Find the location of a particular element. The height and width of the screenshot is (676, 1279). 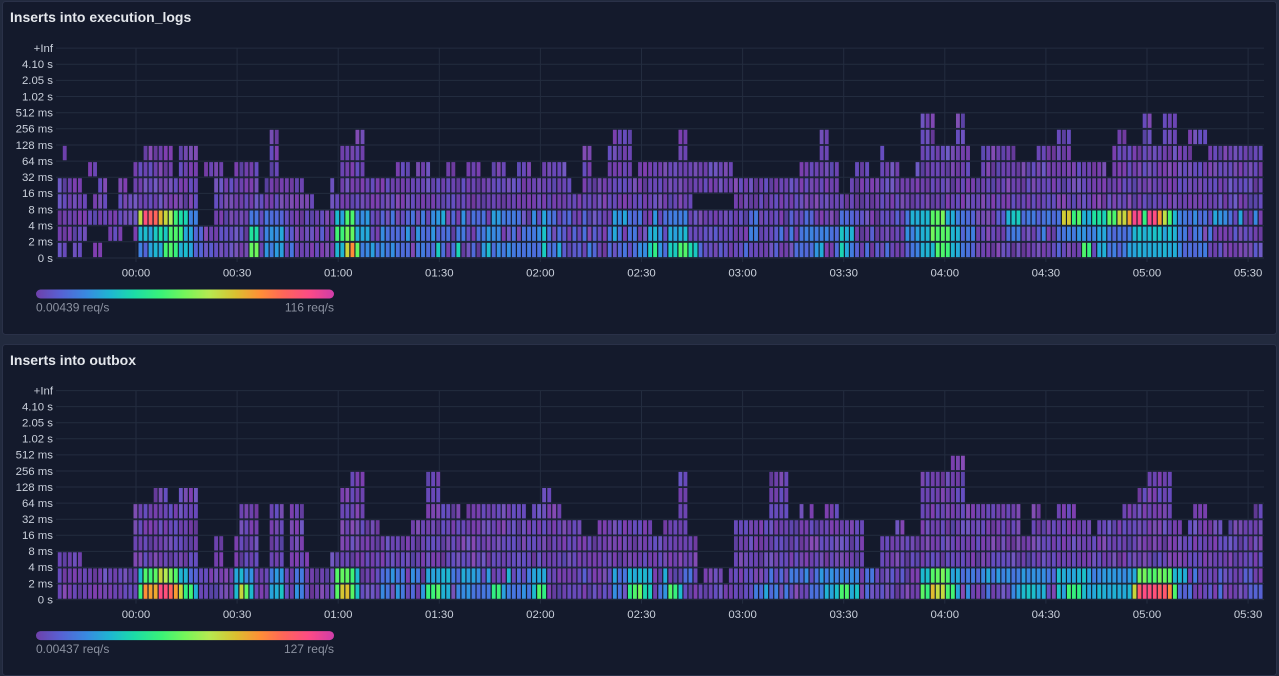

svg-text: 0.00437 req/s is located at coordinates (72, 649).